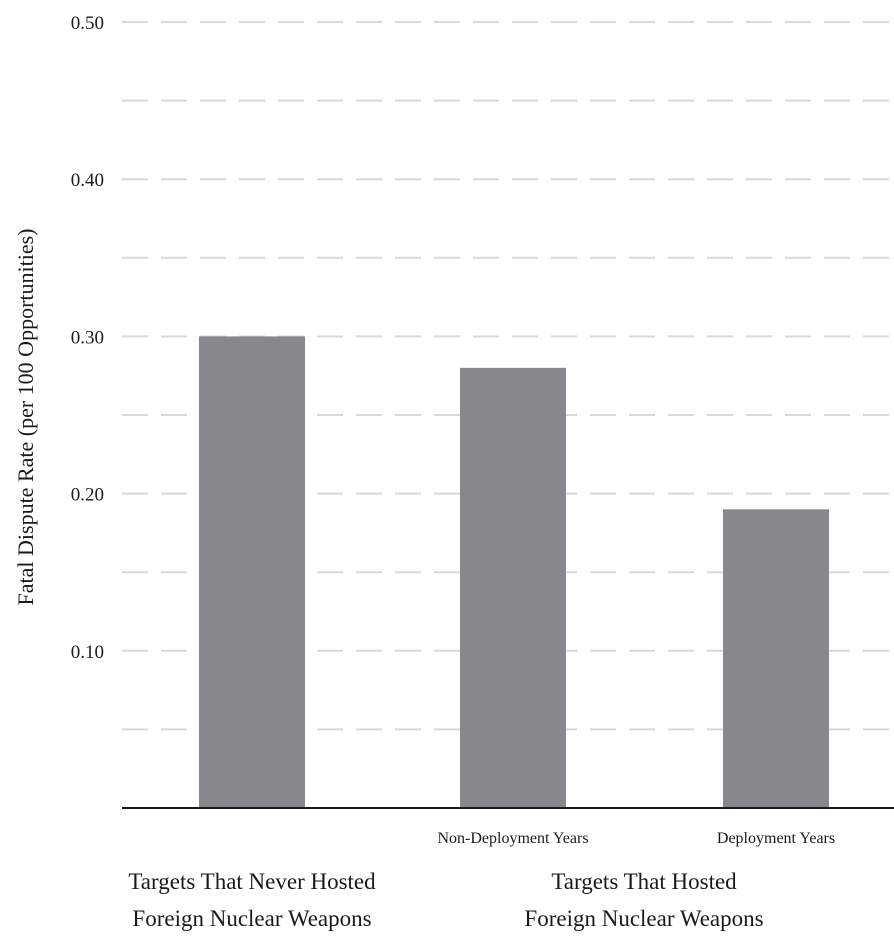  I want to click on x-category-labels: Non-Deployment Years Deployment Years, so click(636, 838).